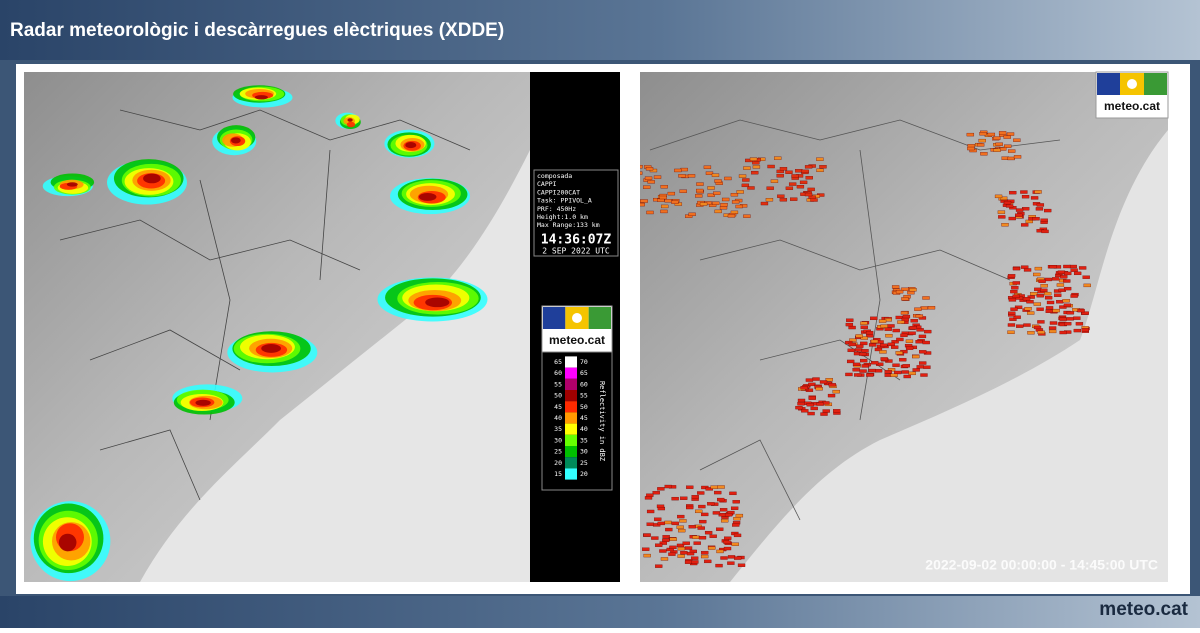 Image resolution: width=1200 pixels, height=633 pixels. Describe the element at coordinates (558, 384) in the screenshot. I see `legend-low: 55` at that location.